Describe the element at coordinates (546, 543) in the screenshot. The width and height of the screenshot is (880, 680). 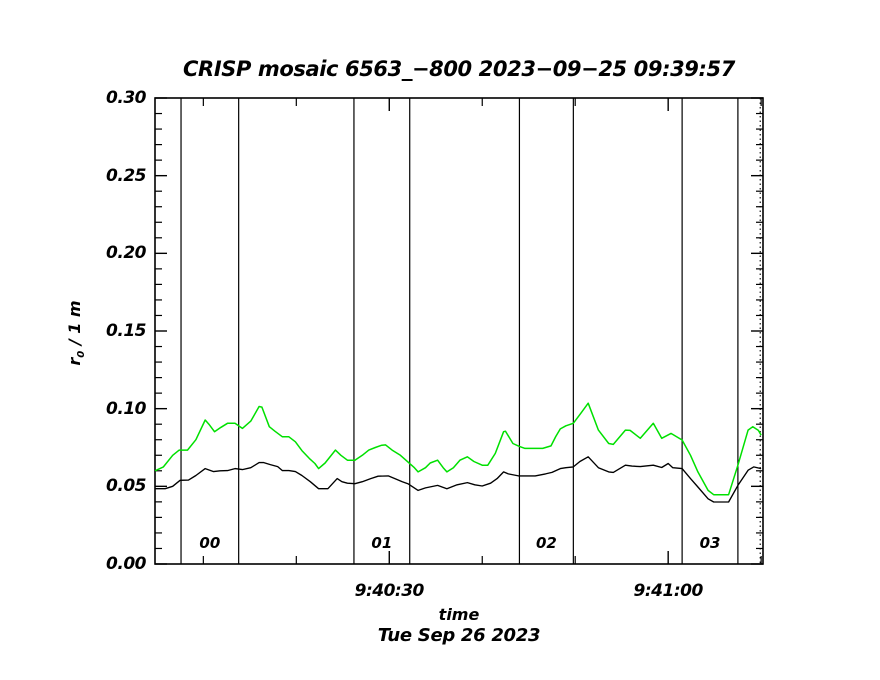
I see `segment-label: 02` at that location.